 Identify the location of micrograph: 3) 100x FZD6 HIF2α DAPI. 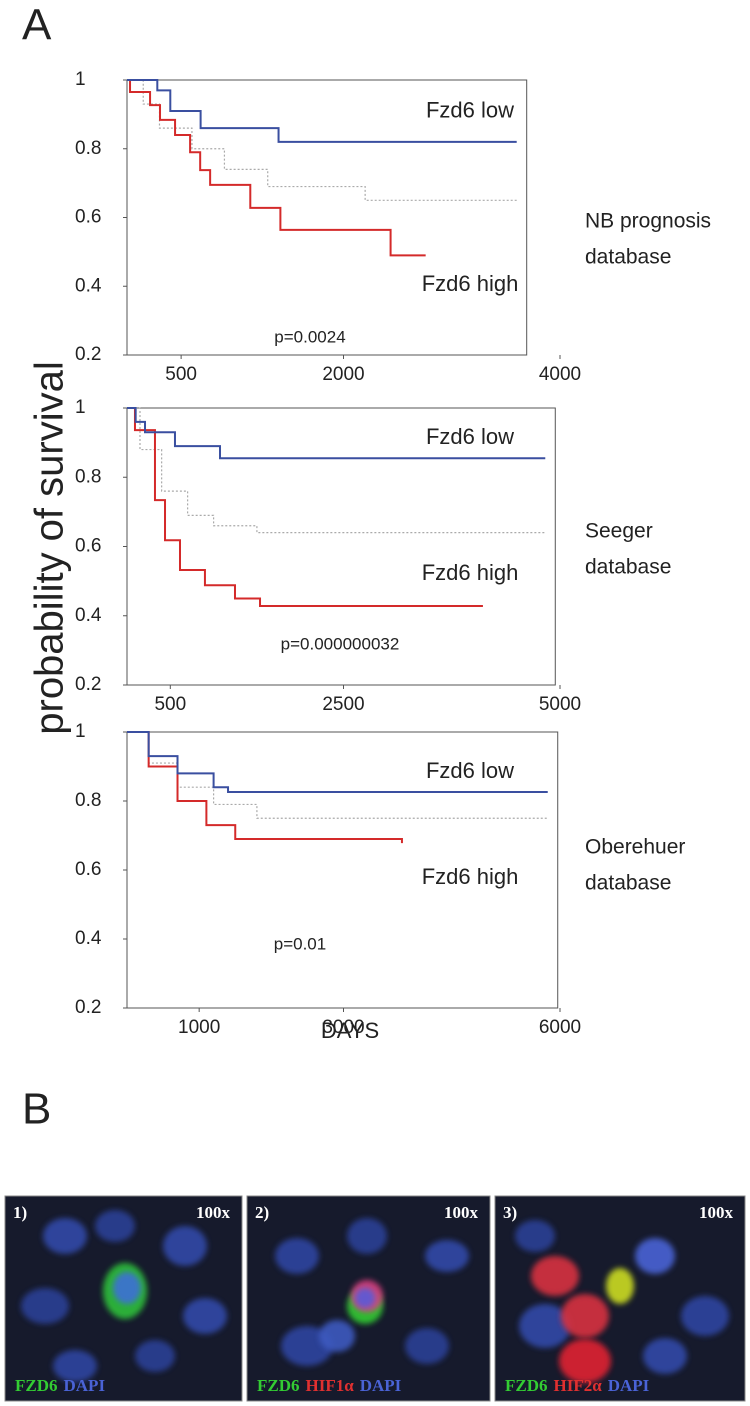
(620, 1298).